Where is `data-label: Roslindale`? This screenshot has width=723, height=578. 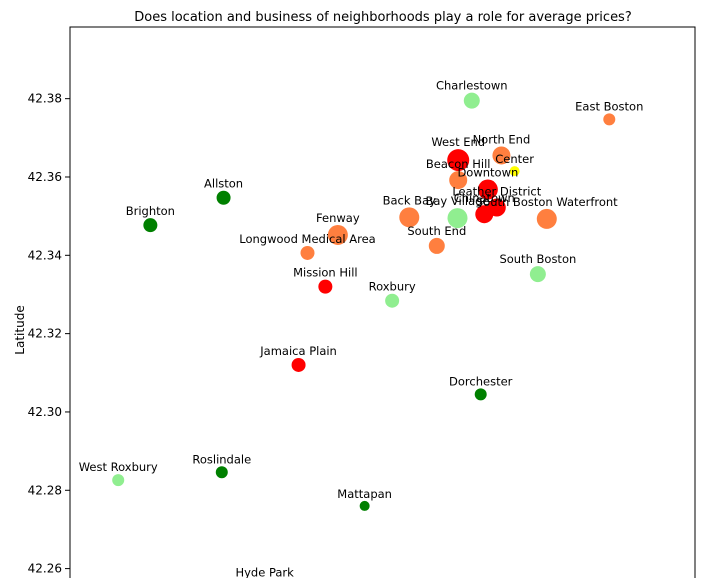
data-label: Roslindale is located at coordinates (221, 459).